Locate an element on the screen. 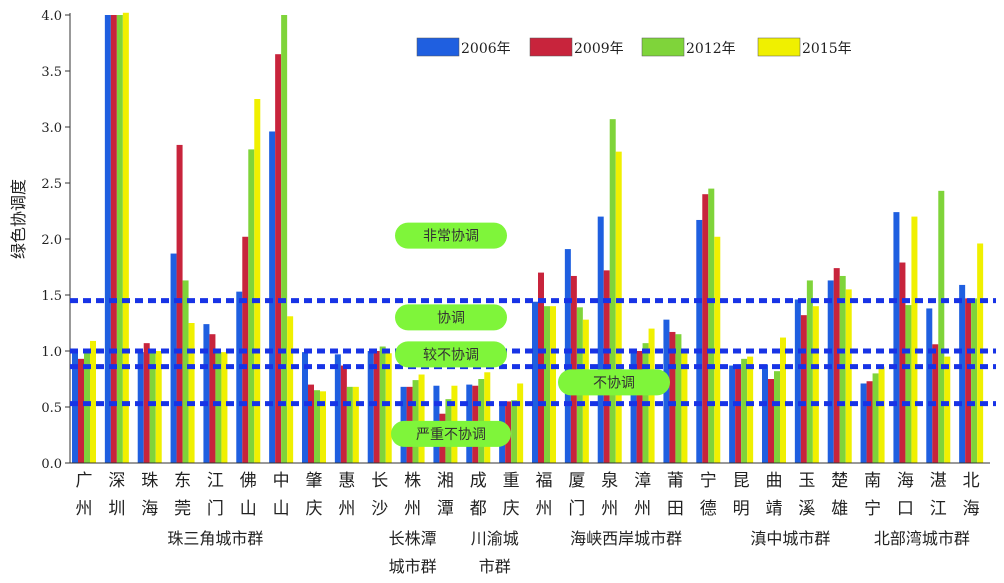 The height and width of the screenshot is (583, 1004). group-label: 长株潭 is located at coordinates (413, 538).